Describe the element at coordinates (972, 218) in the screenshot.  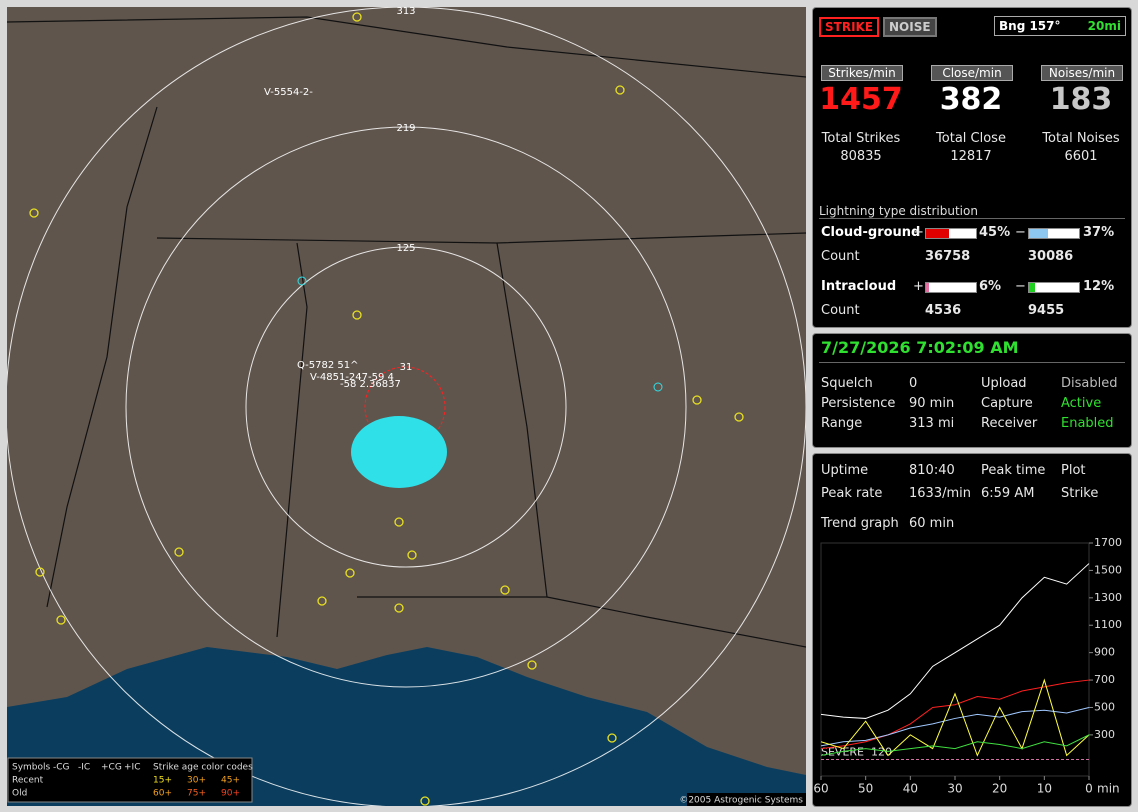
I see `separator` at that location.